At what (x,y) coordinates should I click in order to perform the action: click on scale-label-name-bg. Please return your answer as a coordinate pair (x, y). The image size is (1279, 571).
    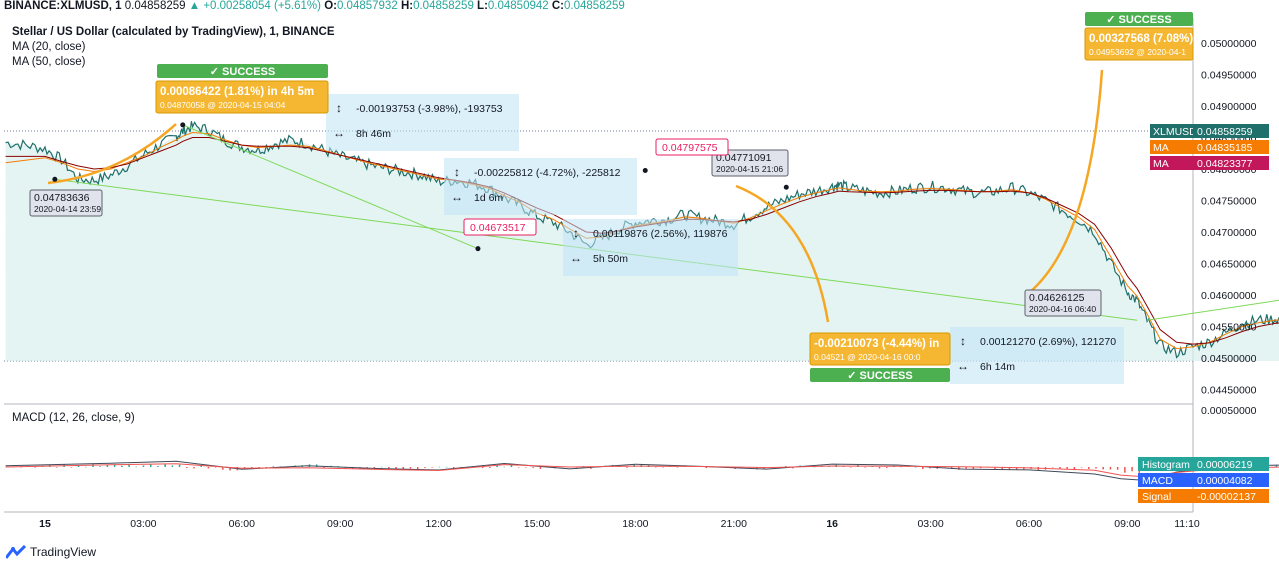
    Looking at the image, I should click on (1171, 147).